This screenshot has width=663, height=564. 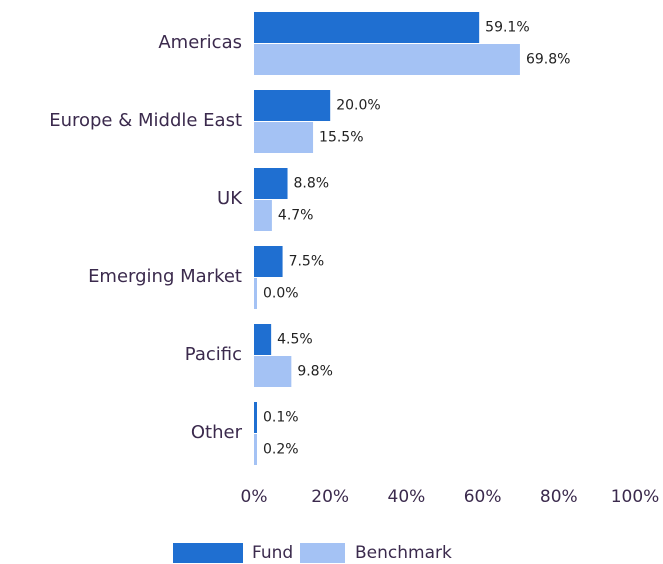 What do you see at coordinates (165, 276) in the screenshot?
I see `y-tick-label: Emerging Market` at bounding box center [165, 276].